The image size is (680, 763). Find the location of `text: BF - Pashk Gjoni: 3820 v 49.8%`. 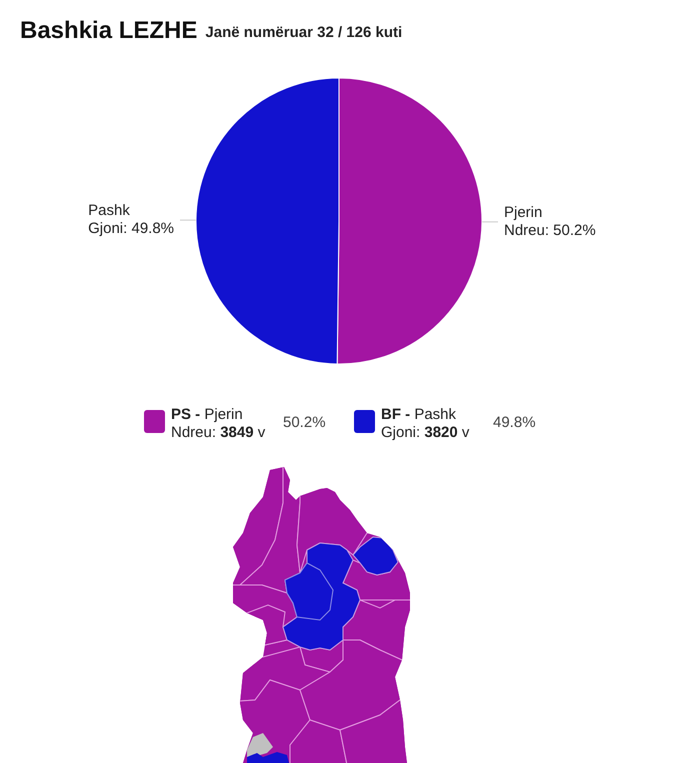

text: BF - Pashk Gjoni: 3820 v 49.8% is located at coordinates (458, 423).